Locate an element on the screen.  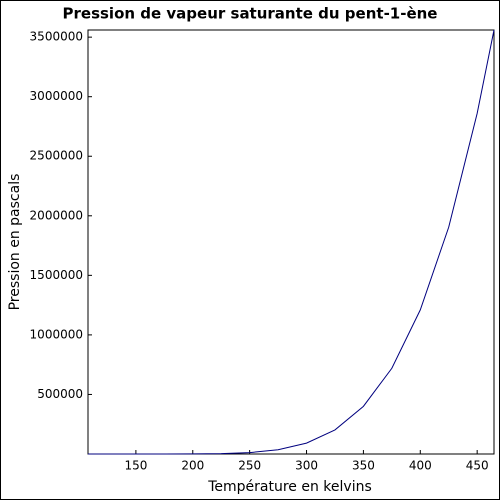
x-tick-label: 400 is located at coordinates (420, 466).